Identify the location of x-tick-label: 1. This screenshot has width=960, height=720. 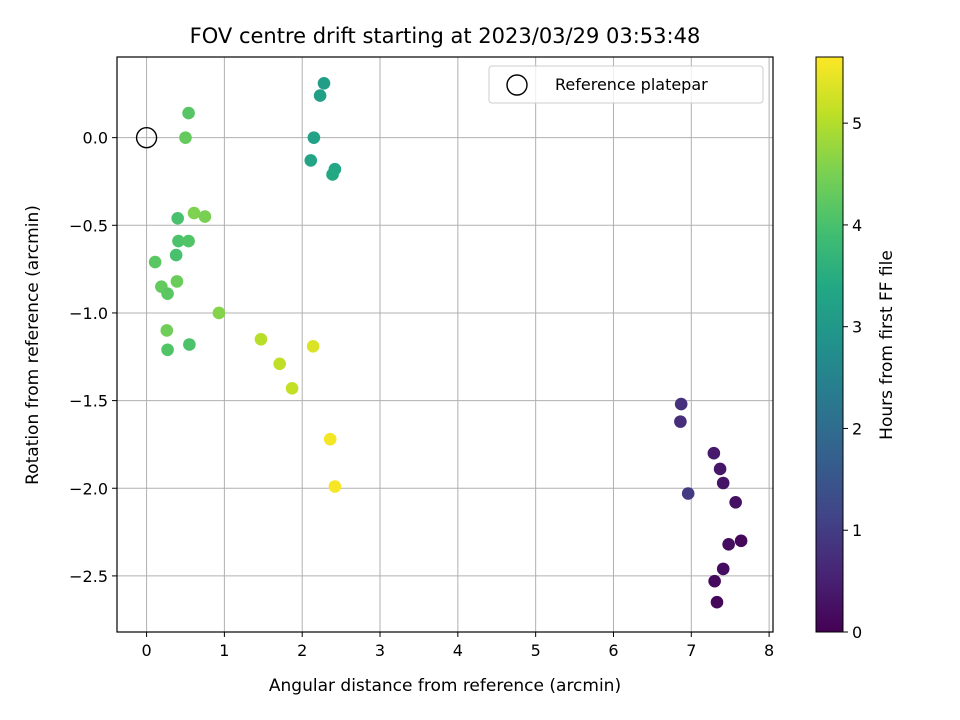
(224, 650).